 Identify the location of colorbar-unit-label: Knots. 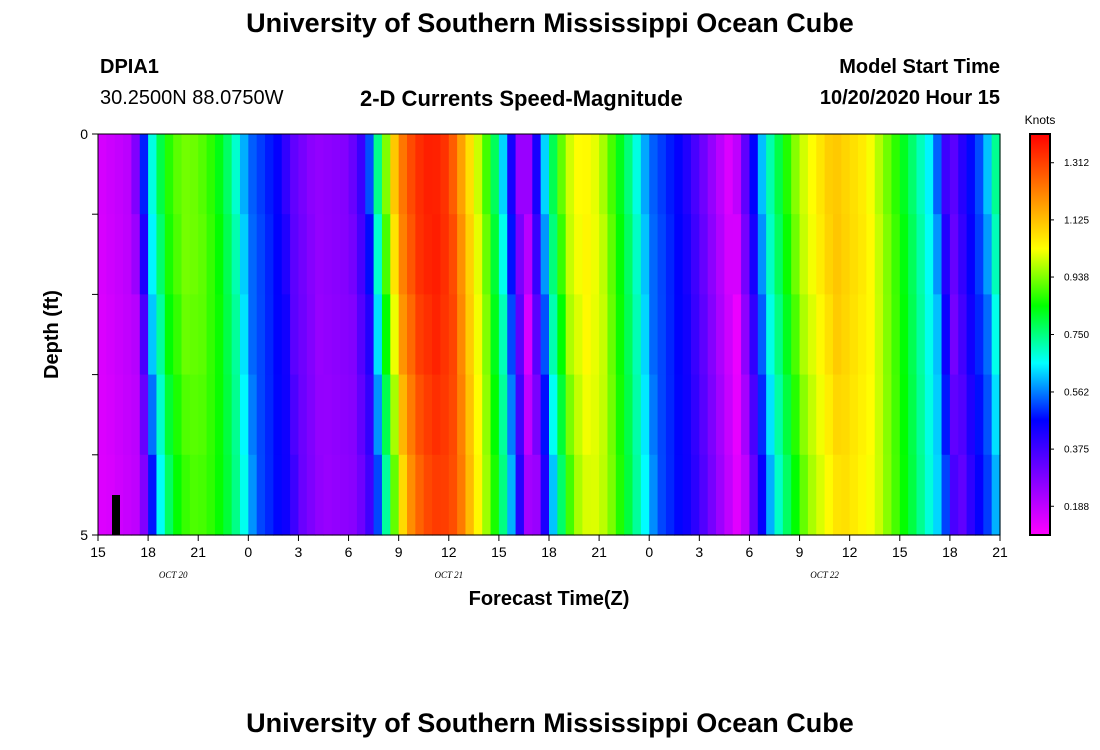
(1040, 120).